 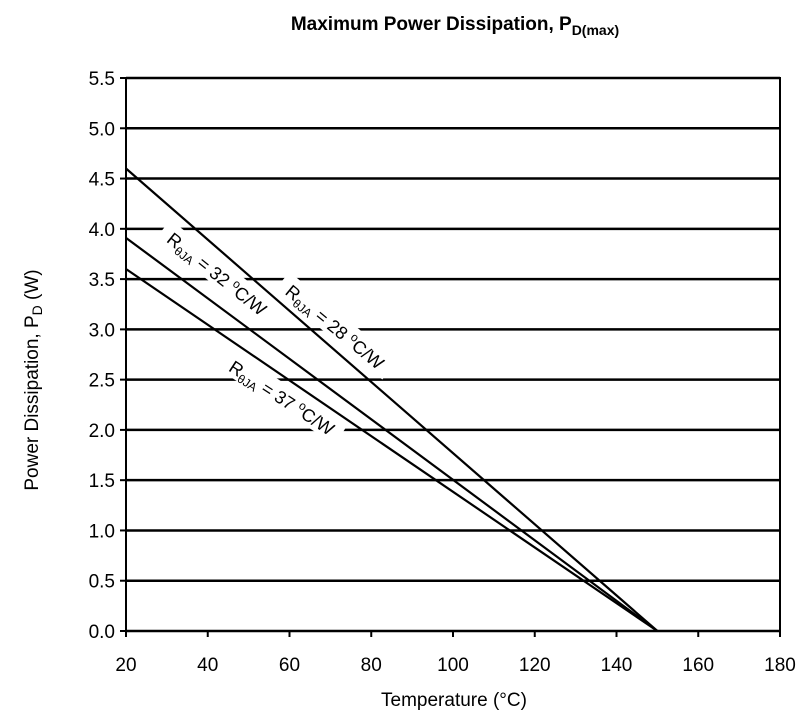 I want to click on x-tick-label: 180, so click(x=780, y=665).